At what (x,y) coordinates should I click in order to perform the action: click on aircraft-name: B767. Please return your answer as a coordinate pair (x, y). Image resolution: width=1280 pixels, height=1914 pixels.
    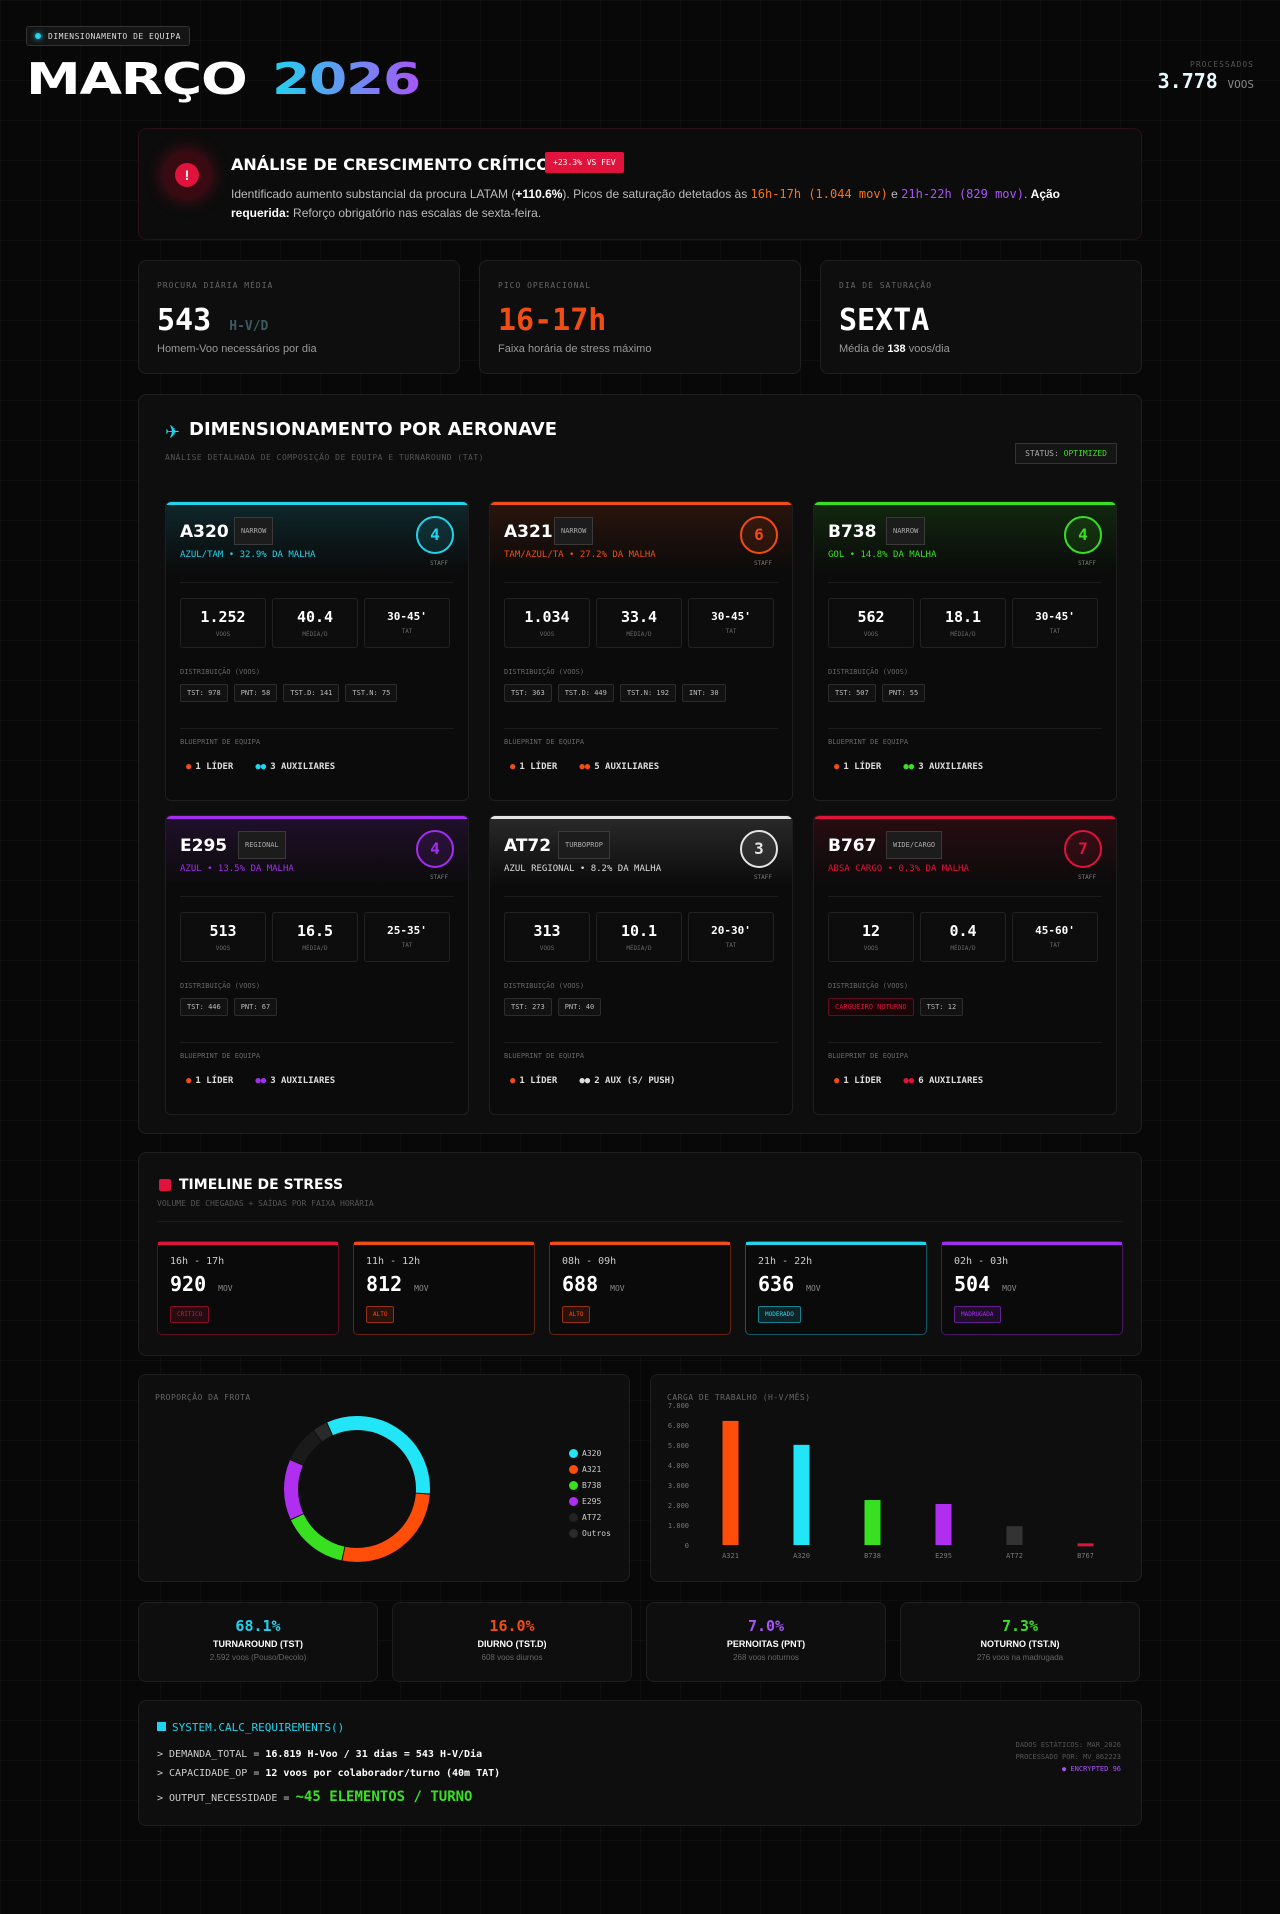
    Looking at the image, I should click on (852, 846).